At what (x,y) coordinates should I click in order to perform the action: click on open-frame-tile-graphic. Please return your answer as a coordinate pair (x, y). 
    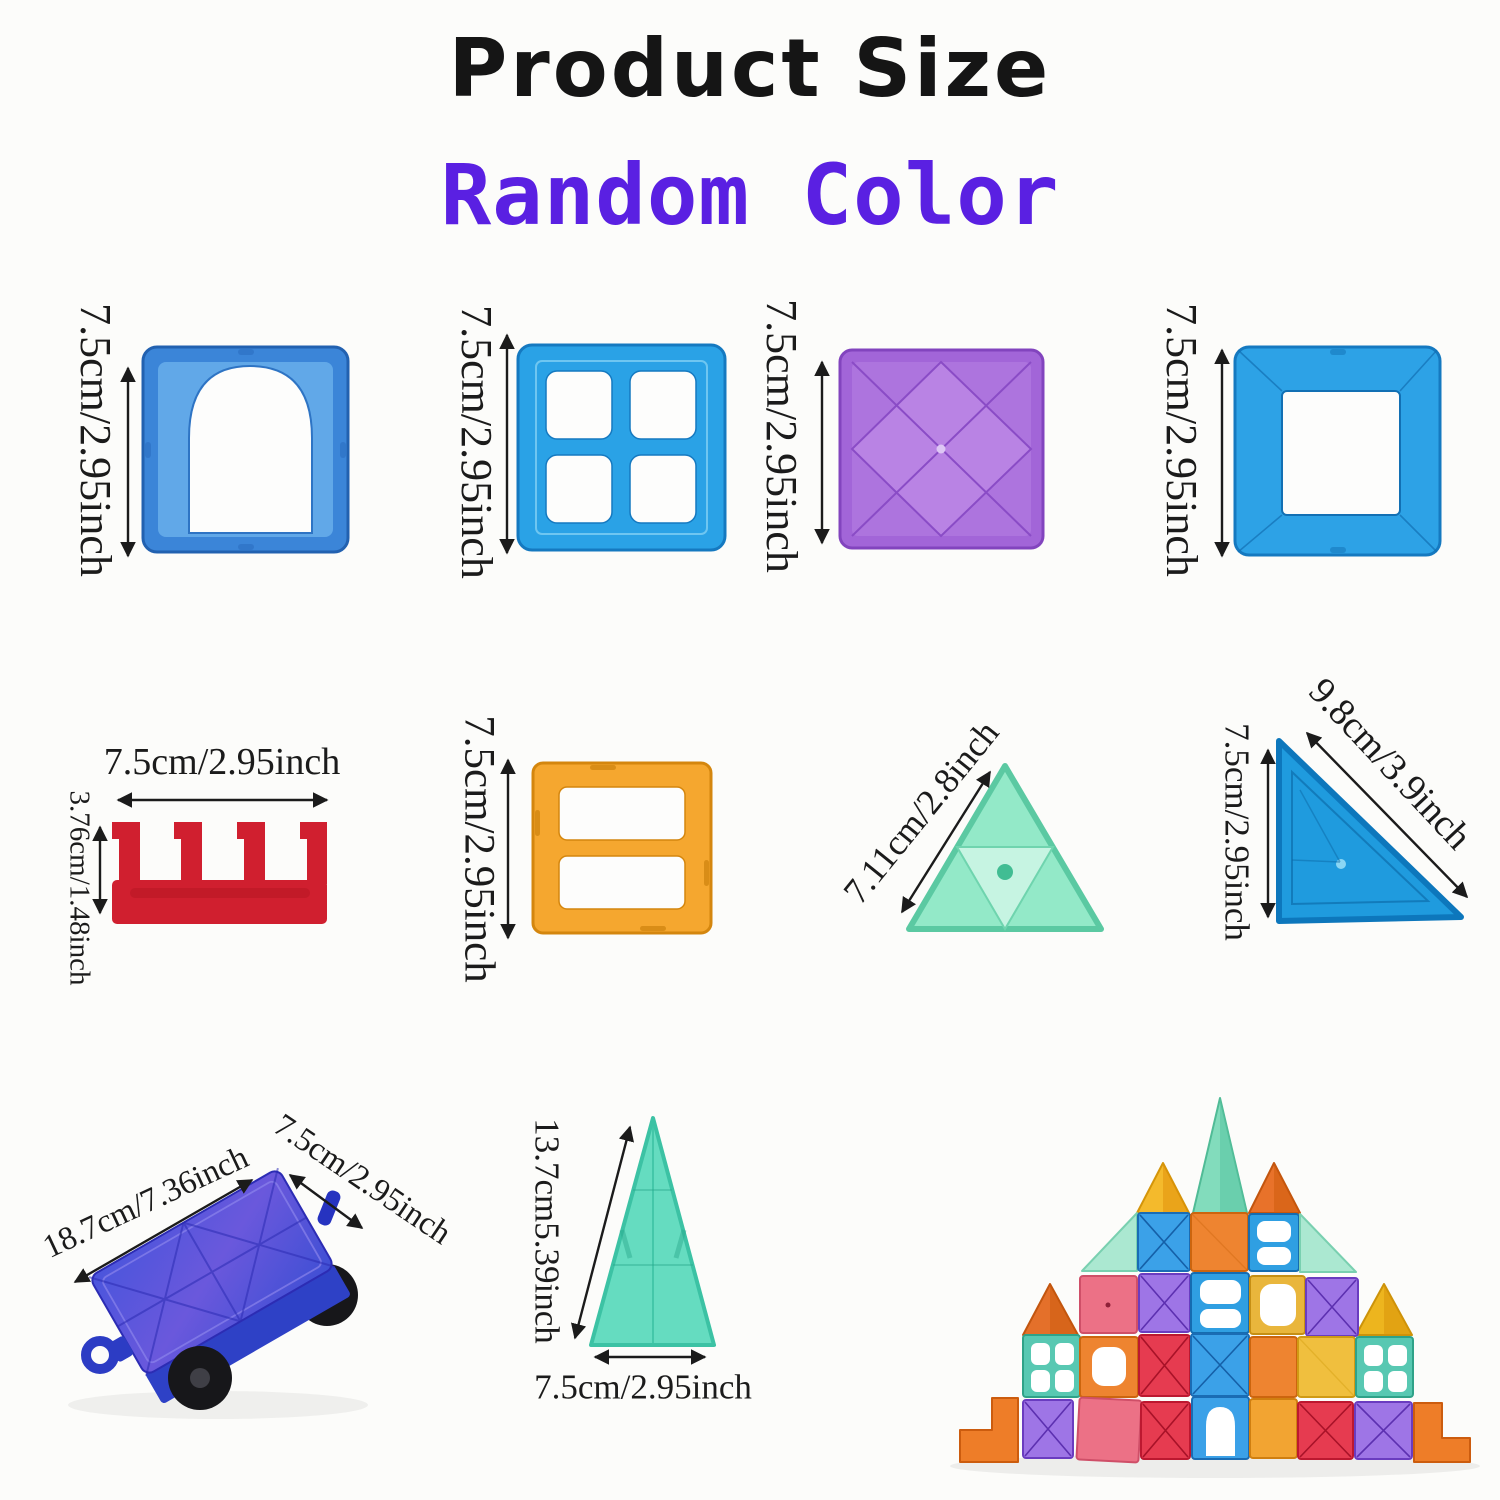
    Looking at the image, I should click on (1337, 451).